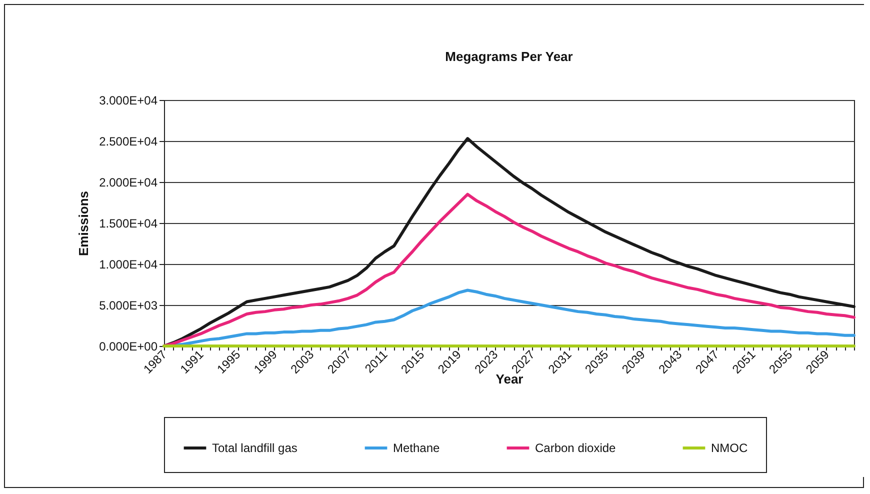 The image size is (870, 494). I want to click on y-tick-label: 5.000E+03, so click(128, 305).